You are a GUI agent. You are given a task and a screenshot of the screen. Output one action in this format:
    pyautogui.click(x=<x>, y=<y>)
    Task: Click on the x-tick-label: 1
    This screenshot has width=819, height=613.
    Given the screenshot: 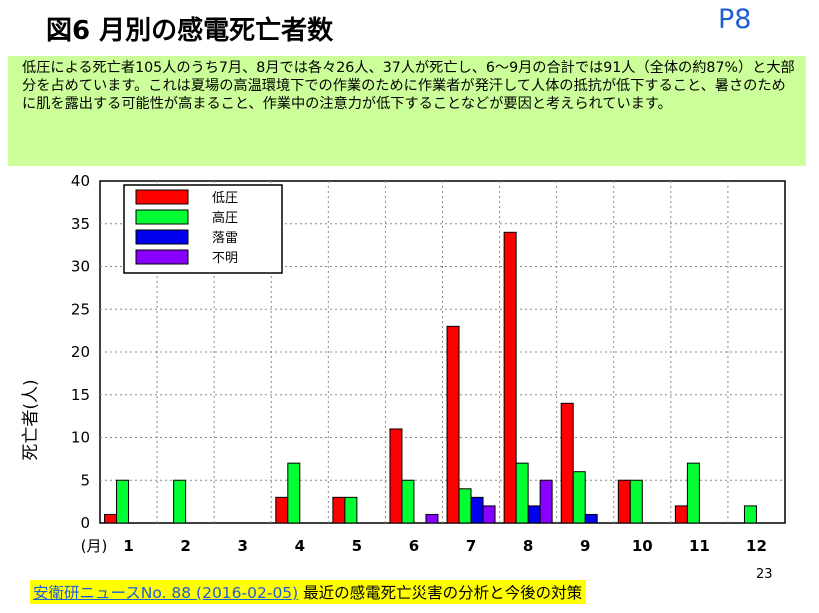 What is the action you would take?
    pyautogui.click(x=128, y=546)
    